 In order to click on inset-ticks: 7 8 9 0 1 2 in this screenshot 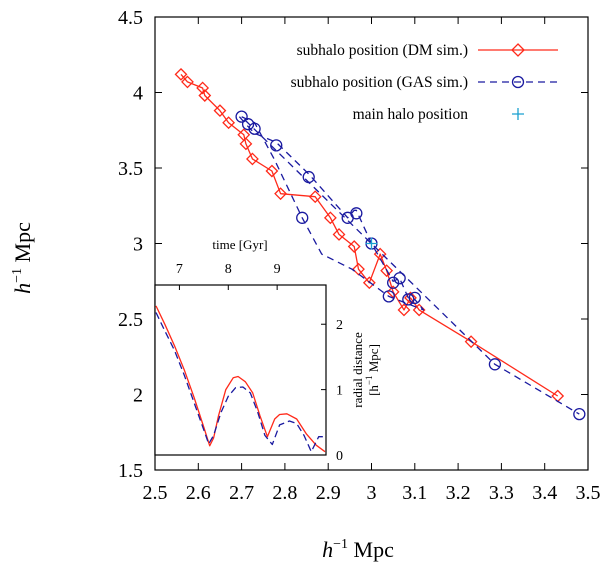, I will do `click(259, 363)`.